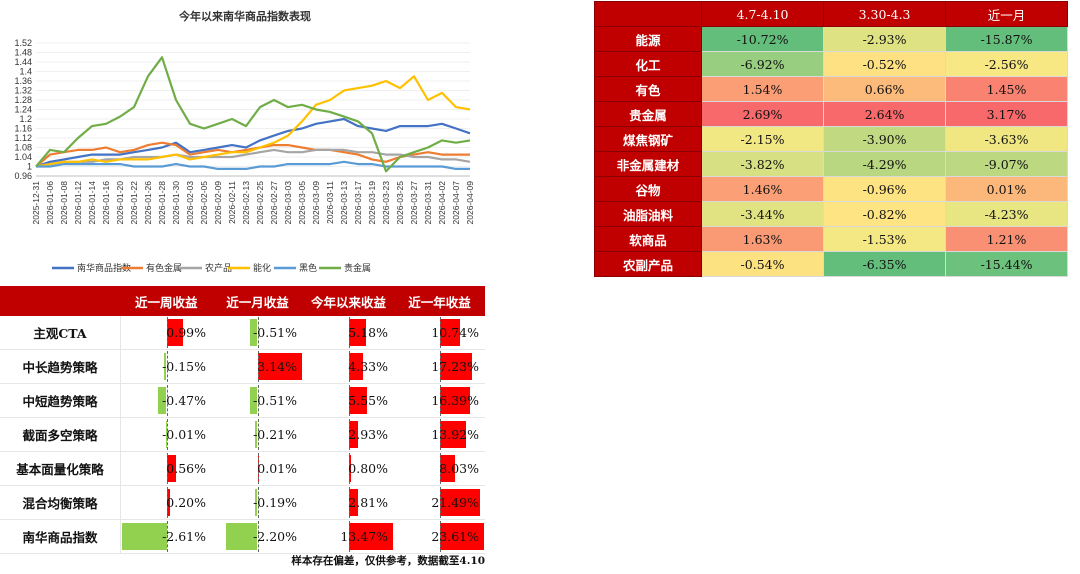 The height and width of the screenshot is (574, 1080). I want to click on sector-return-cell: 1.63%, so click(762, 239).